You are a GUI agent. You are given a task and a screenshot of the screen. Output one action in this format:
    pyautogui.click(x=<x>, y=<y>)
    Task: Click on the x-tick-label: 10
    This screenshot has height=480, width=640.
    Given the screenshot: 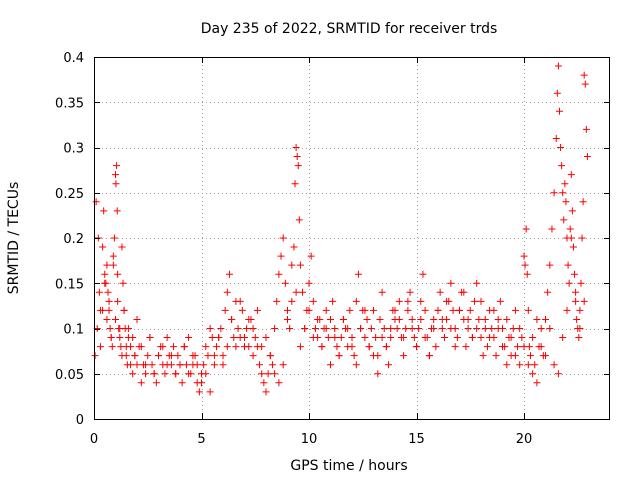 What is the action you would take?
    pyautogui.click(x=309, y=439)
    